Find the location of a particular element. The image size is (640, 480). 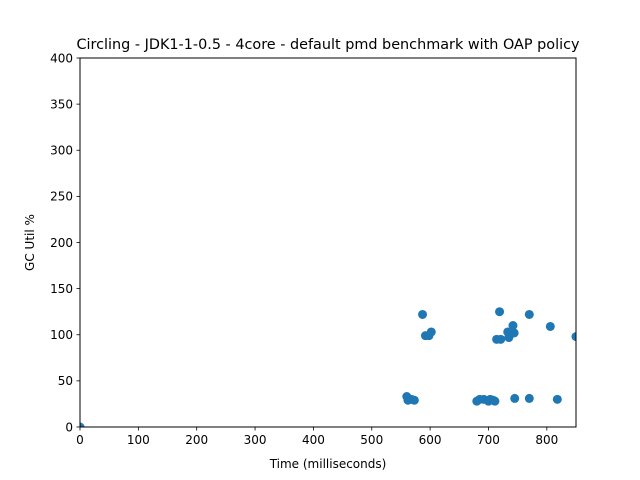

x-tick-label: 400 is located at coordinates (313, 440).